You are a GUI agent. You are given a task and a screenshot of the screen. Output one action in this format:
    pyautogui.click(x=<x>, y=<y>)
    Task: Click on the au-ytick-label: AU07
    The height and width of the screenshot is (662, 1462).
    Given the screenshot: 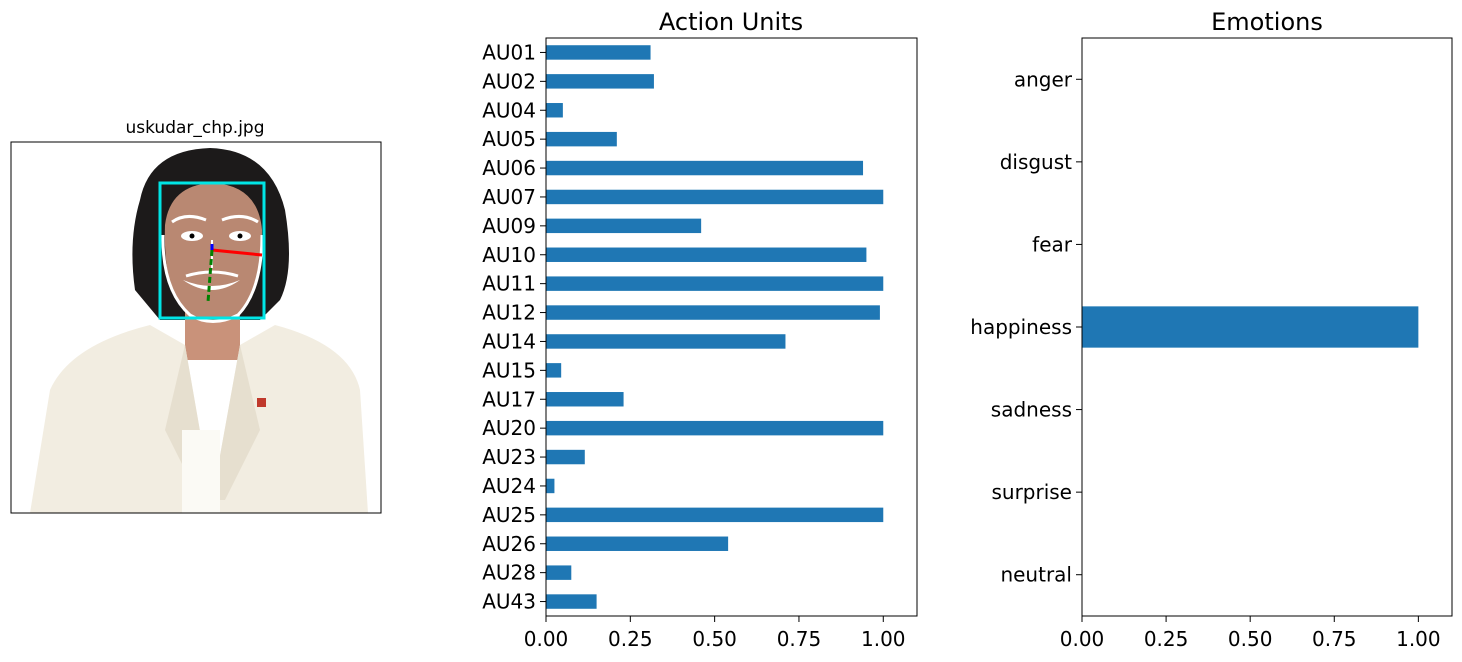 What is the action you would take?
    pyautogui.click(x=509, y=197)
    